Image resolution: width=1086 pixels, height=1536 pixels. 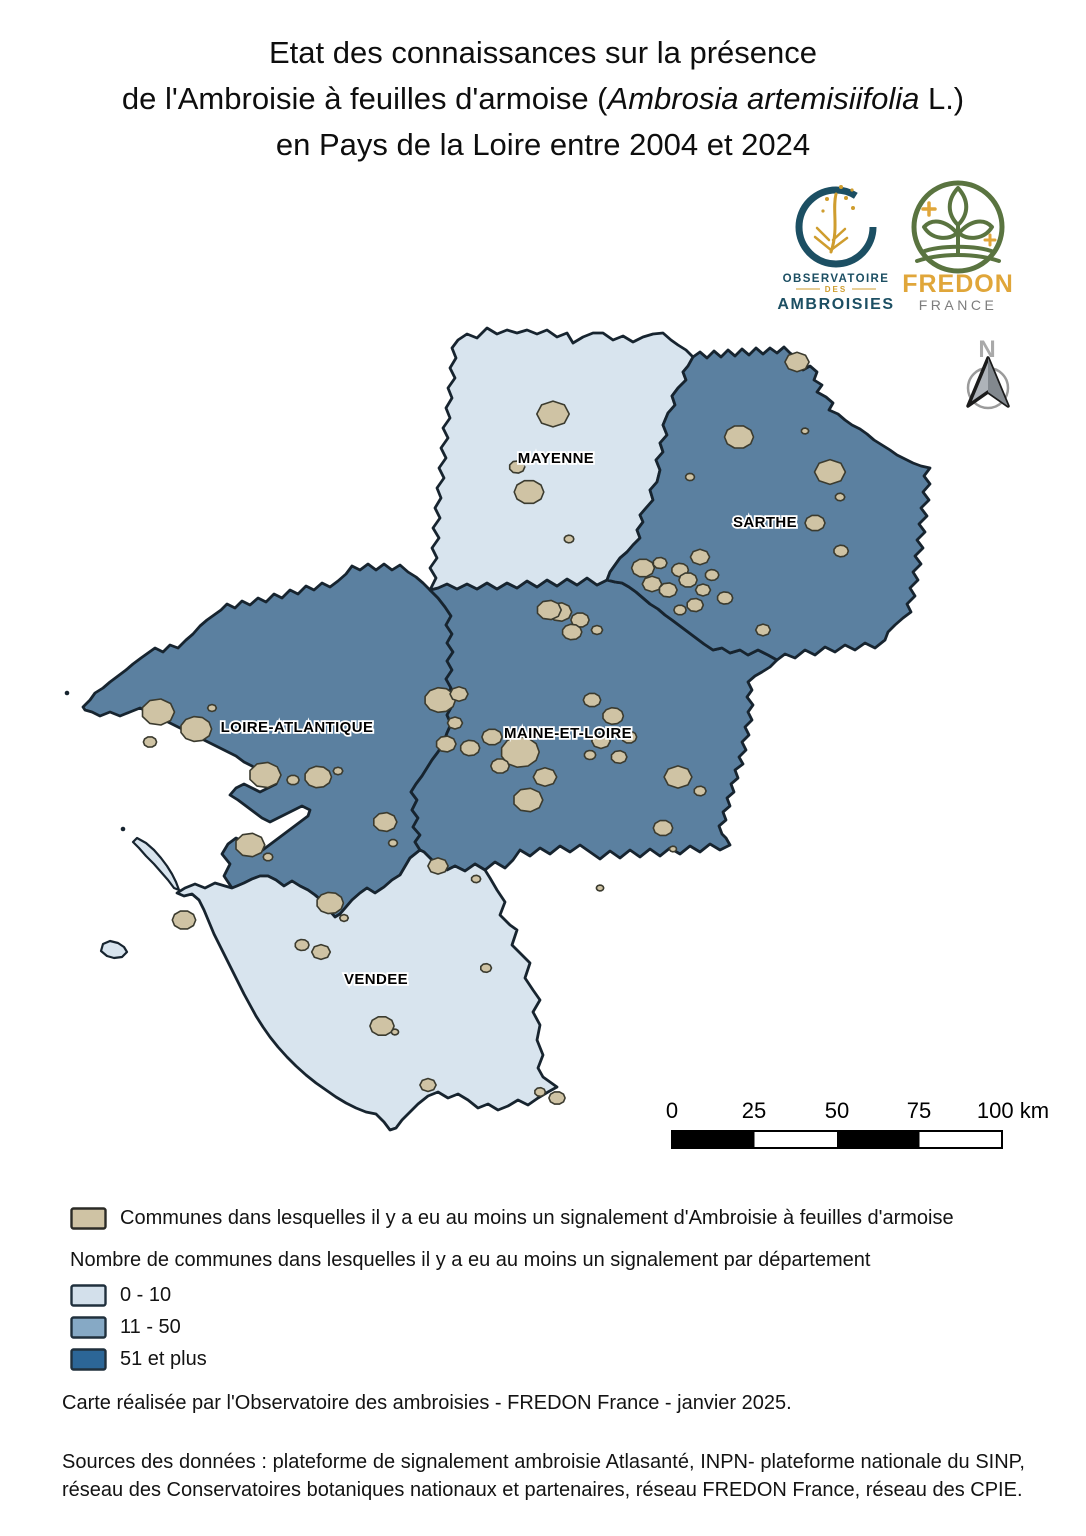 I want to click on legend-commune-swatch, so click(x=88, y=1218).